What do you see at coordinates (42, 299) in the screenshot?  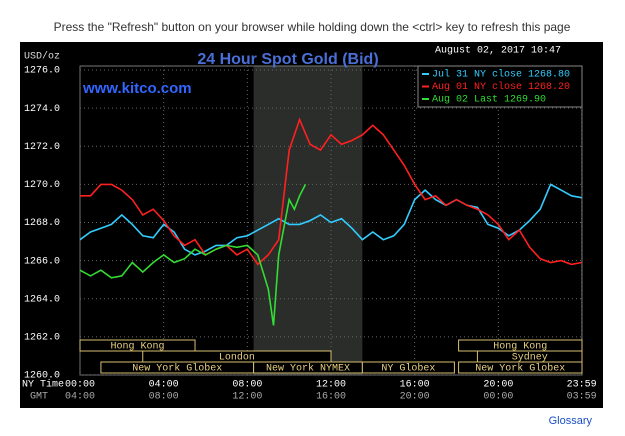 I see `y-tick-label: 1264.0` at bounding box center [42, 299].